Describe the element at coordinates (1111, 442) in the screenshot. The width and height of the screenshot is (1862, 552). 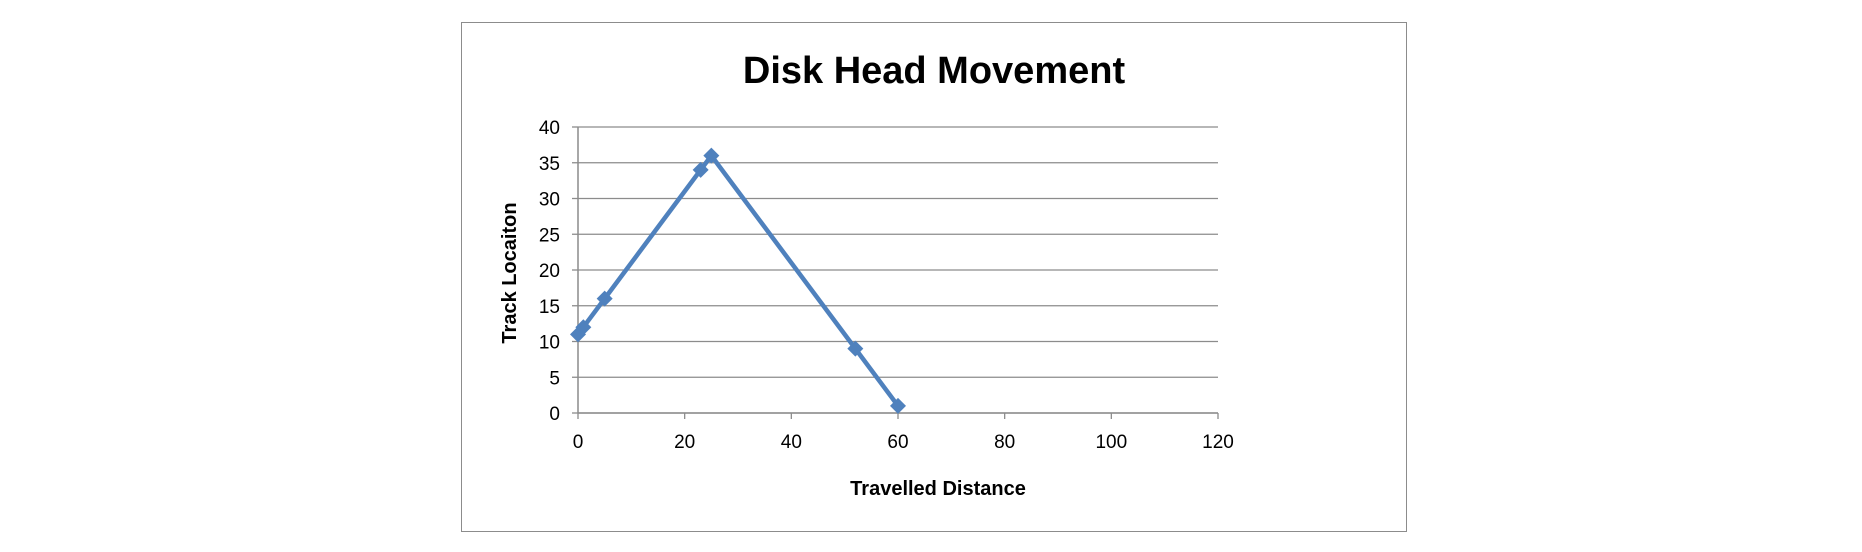
I see `x-tick-label-5: 100` at that location.